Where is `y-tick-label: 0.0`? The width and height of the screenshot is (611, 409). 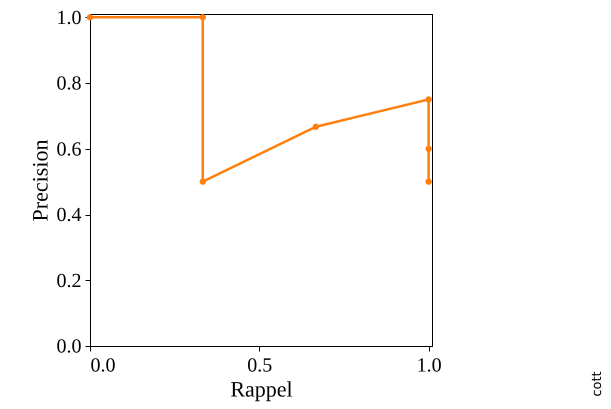 y-tick-label: 0.0 is located at coordinates (69, 347).